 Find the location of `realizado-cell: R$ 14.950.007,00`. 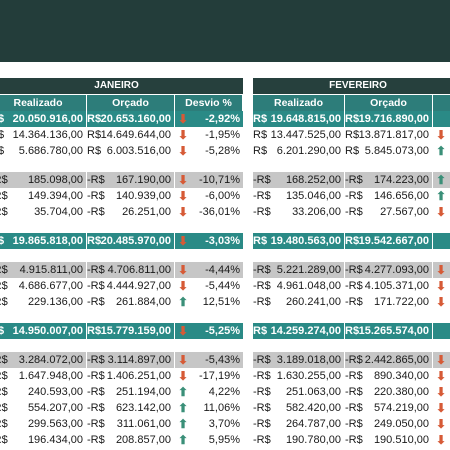

realizado-cell: R$ 14.950.007,00 is located at coordinates (43, 331).